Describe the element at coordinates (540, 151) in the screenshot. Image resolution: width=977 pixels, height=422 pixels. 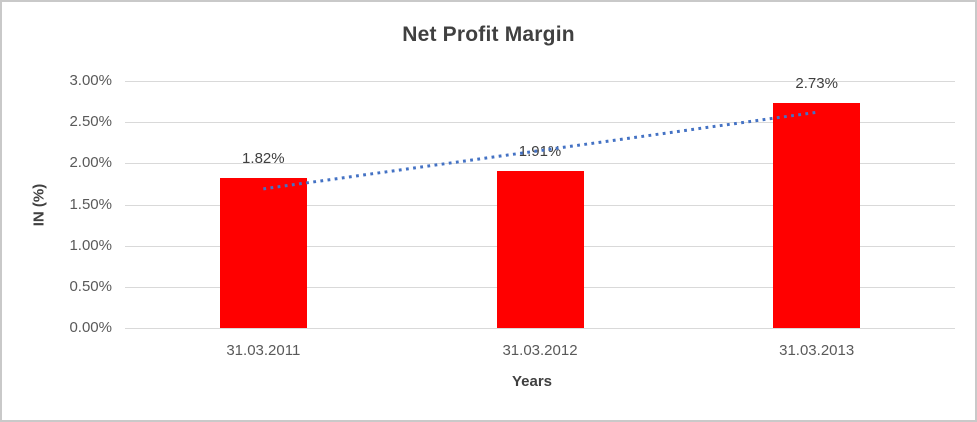
I see `data-label: 1.91%` at that location.